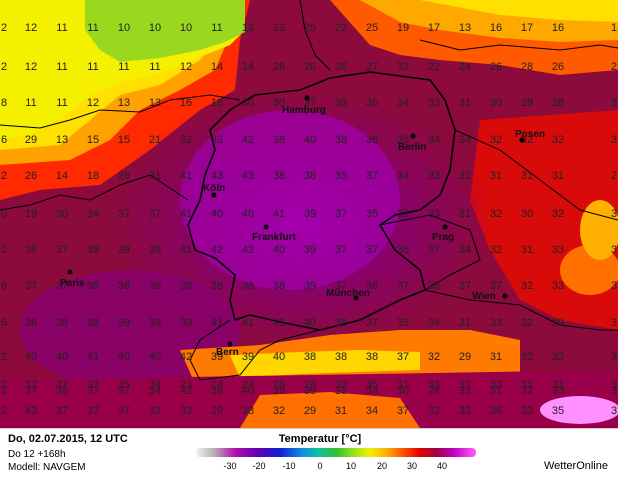 This screenshot has height=479, width=618. I want to click on temperature-value: 17, so click(434, 28).